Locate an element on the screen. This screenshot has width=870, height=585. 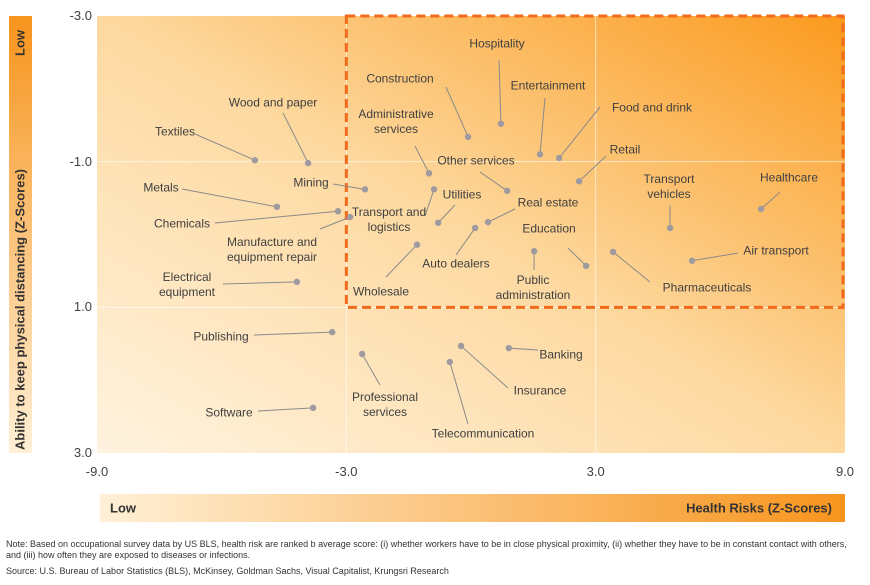
point-label: Pharmaceuticals is located at coordinates (707, 287).